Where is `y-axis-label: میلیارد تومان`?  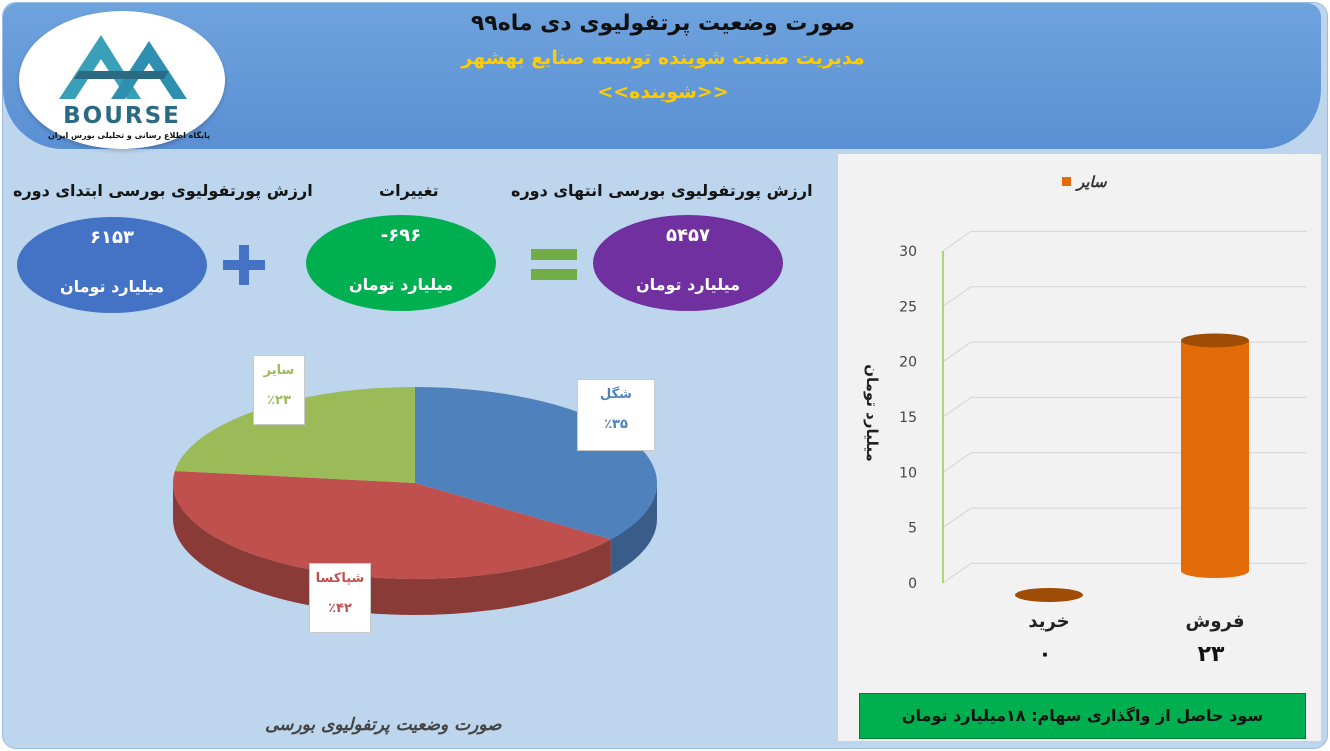 y-axis-label: میلیارد تومان is located at coordinates (872, 413).